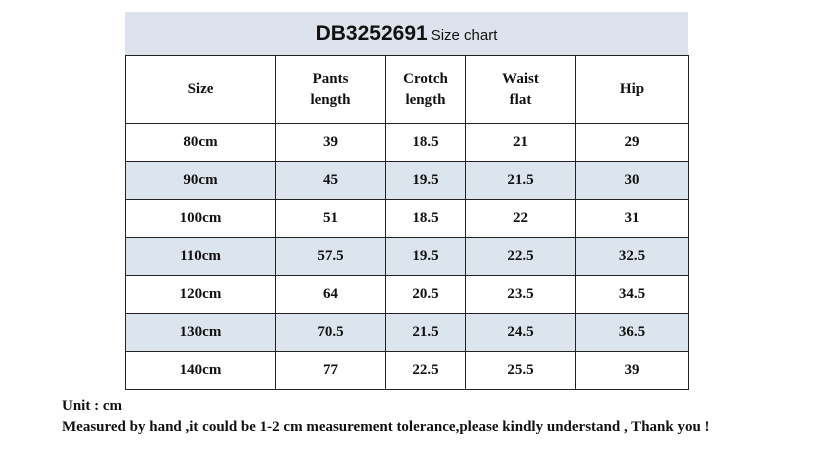 Image resolution: width=828 pixels, height=453 pixels. I want to click on data-cell: 34.5, so click(632, 294).